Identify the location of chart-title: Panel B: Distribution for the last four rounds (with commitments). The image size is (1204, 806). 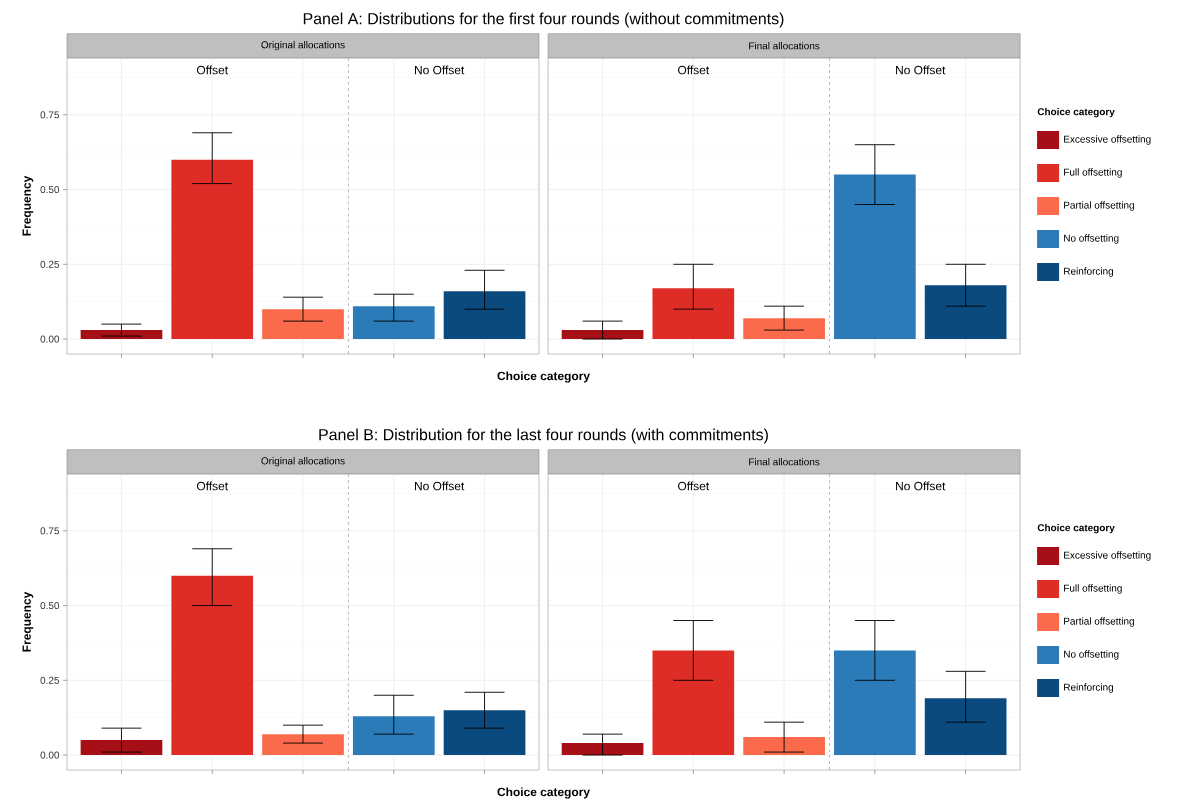
(543, 436).